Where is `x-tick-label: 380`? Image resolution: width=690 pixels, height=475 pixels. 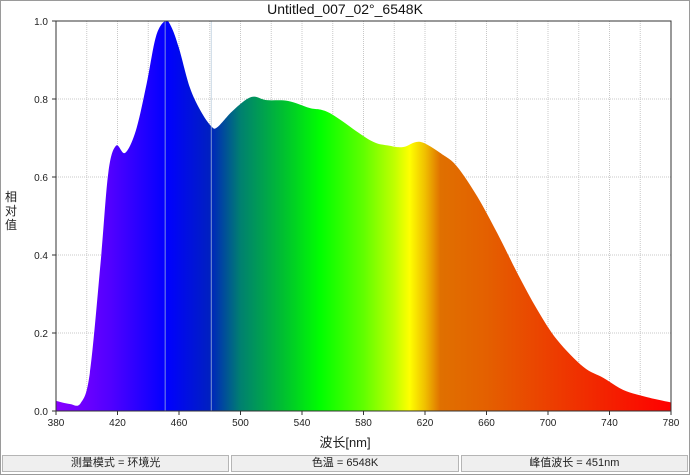
x-tick-label: 380 is located at coordinates (56, 423).